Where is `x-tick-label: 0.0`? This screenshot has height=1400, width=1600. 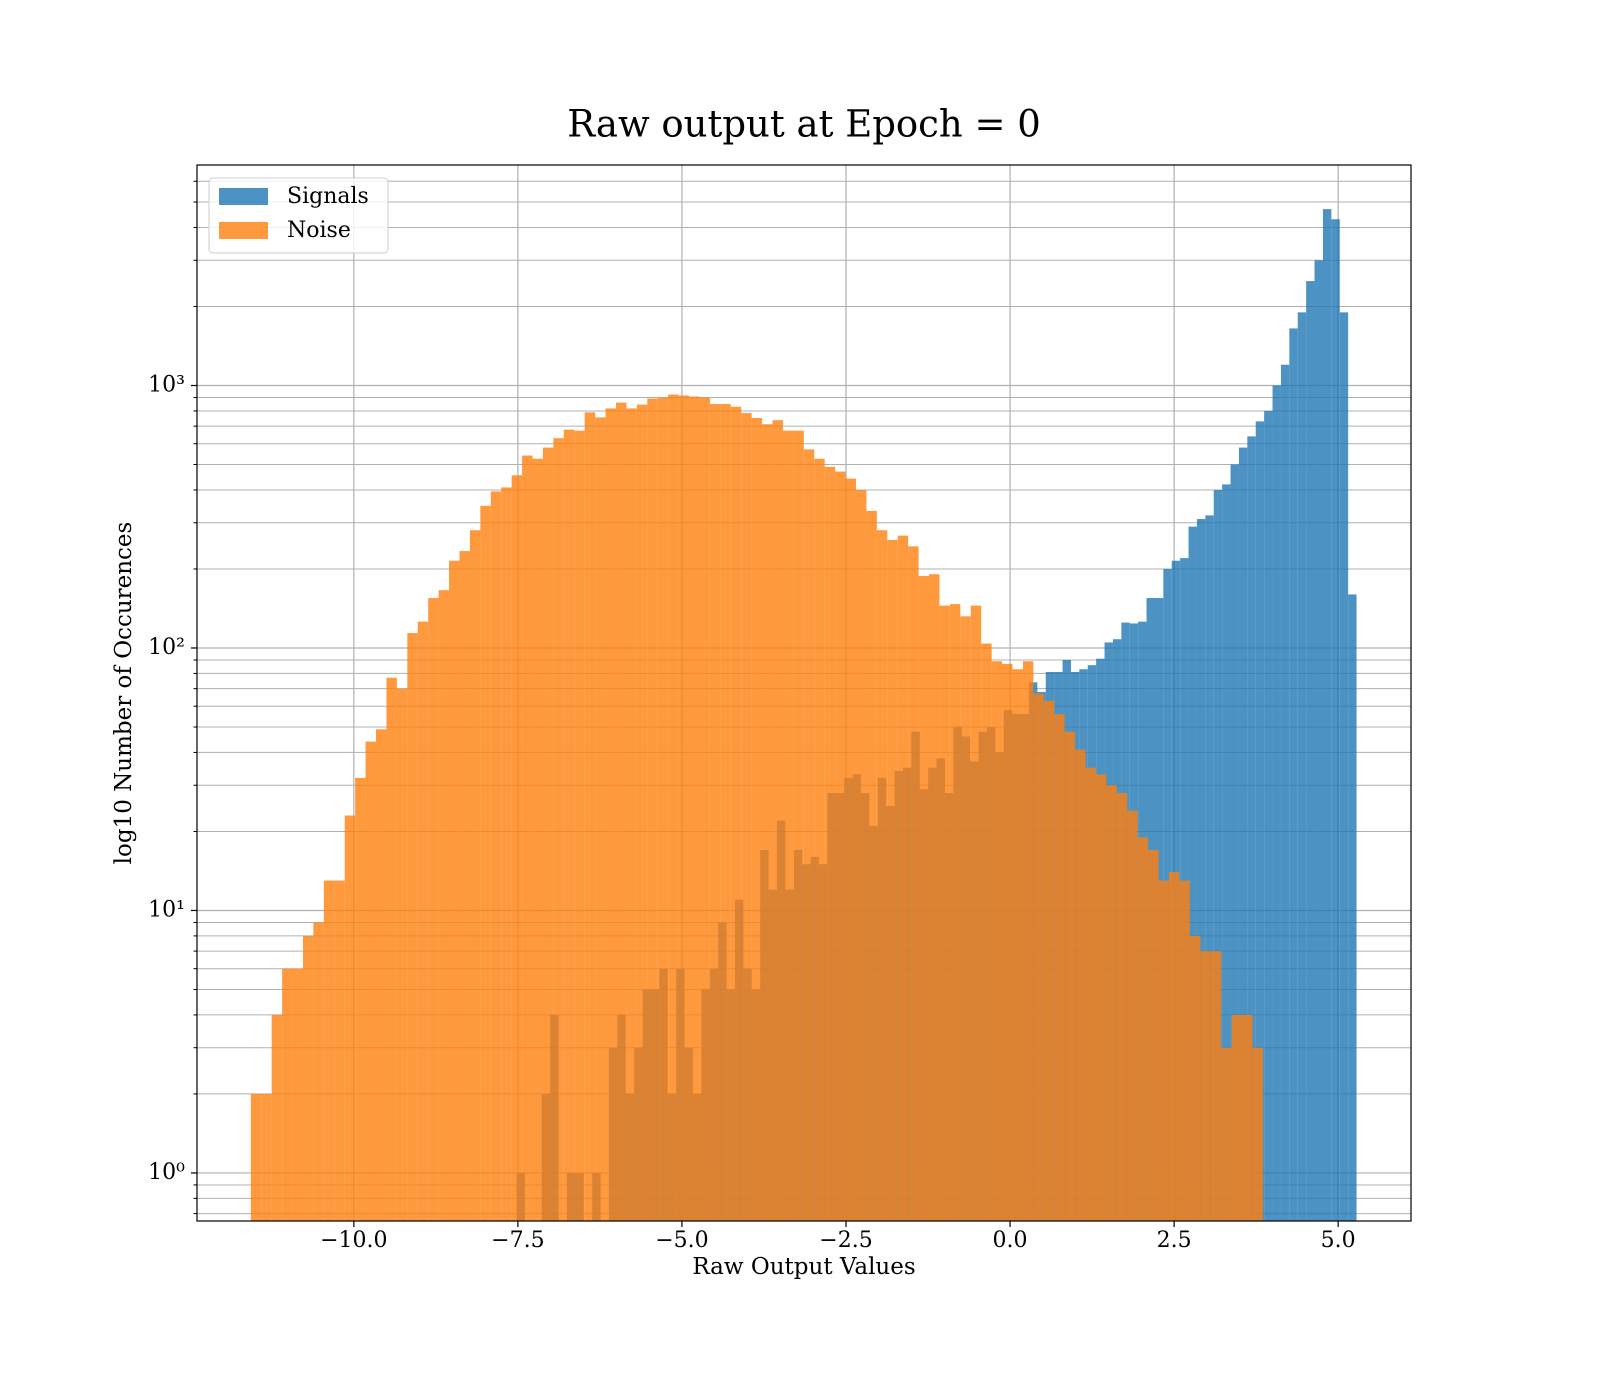
x-tick-label: 0.0 is located at coordinates (1010, 1240).